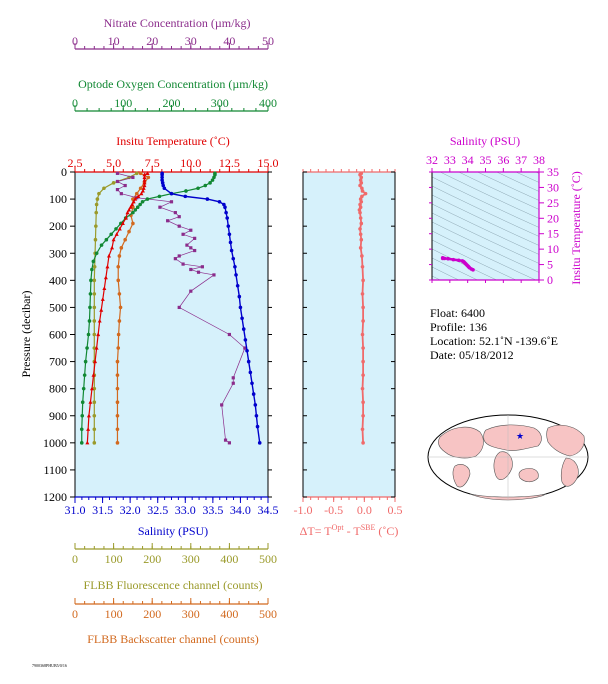  Describe the element at coordinates (539, 160) in the screenshot. I see `ts-salinity-tick-label: 38` at that location.